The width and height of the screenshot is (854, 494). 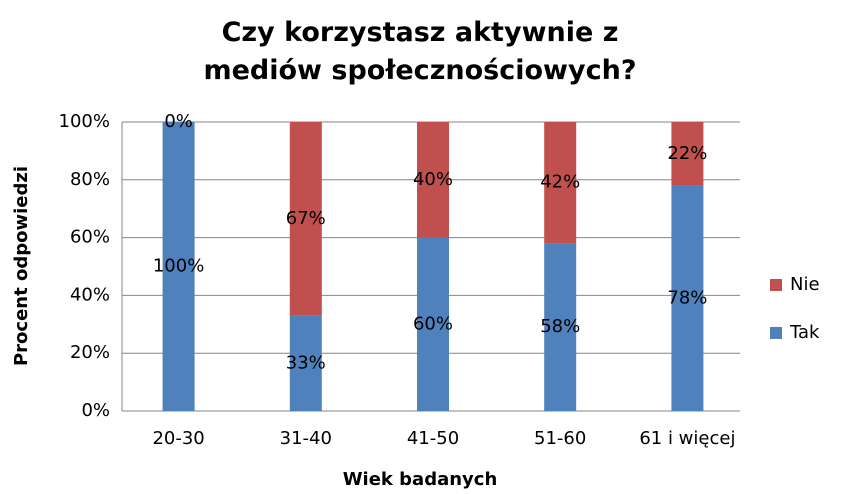 What do you see at coordinates (805, 284) in the screenshot?
I see `legend-label: Nie` at bounding box center [805, 284].